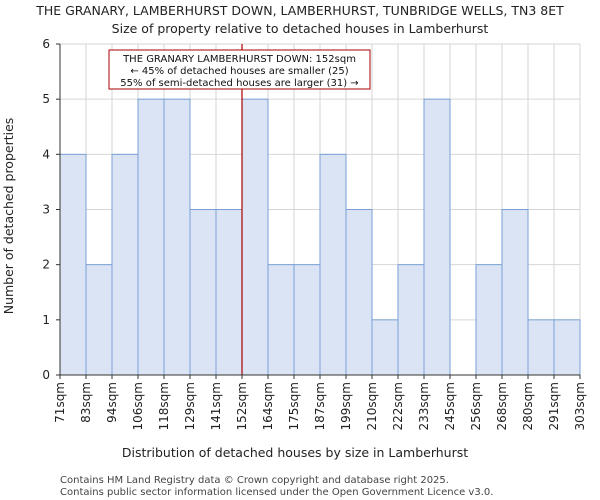 The width and height of the screenshot is (600, 500). I want to click on x-tick-label-291sqm: 291sqm, so click(554, 406).